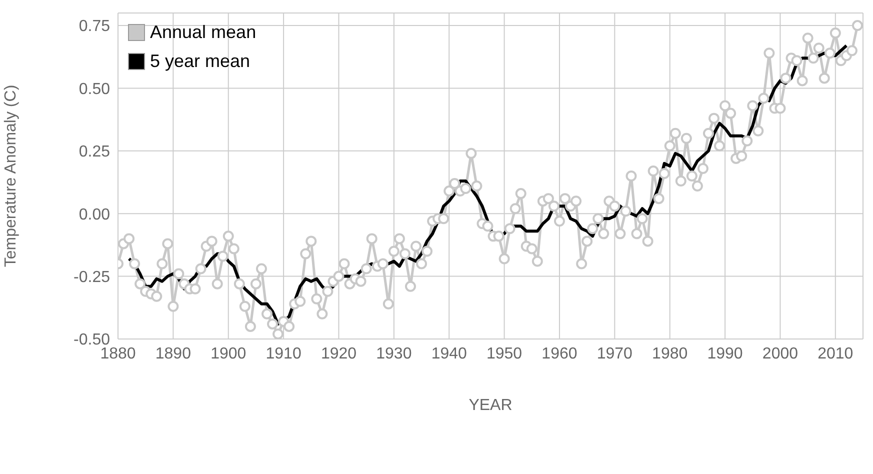 The image size is (873, 474). I want to click on x-tick-label: 1970, so click(614, 353).